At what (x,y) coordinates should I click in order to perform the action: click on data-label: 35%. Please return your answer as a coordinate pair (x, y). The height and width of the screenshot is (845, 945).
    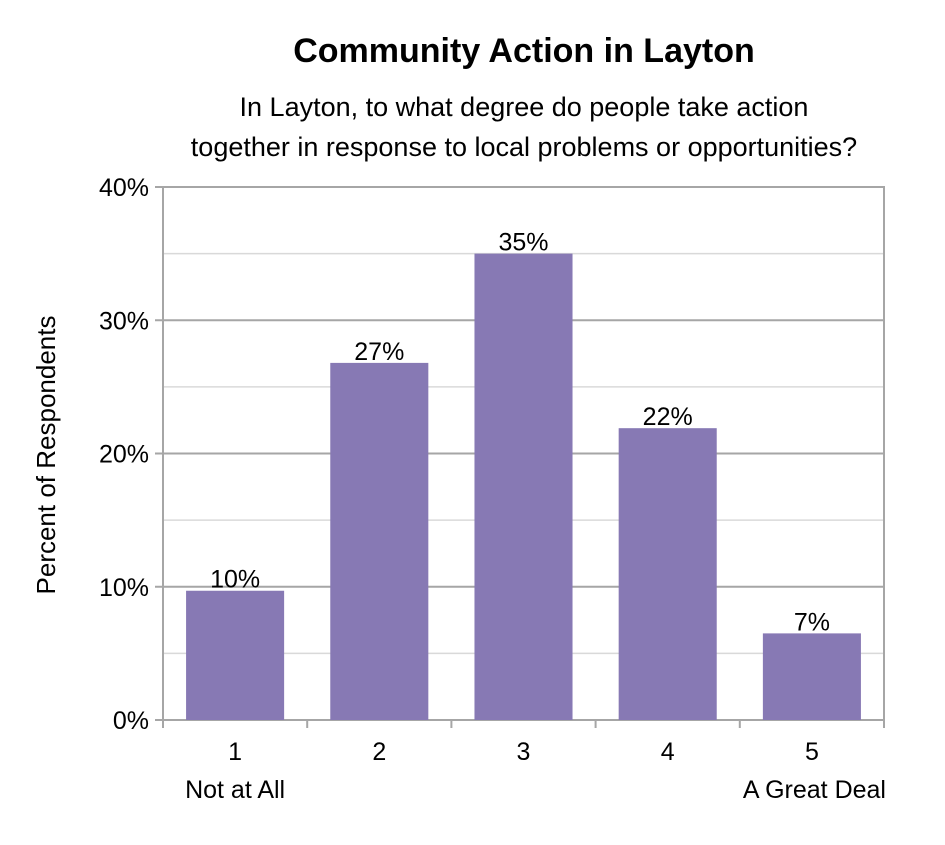
    Looking at the image, I should click on (523, 243).